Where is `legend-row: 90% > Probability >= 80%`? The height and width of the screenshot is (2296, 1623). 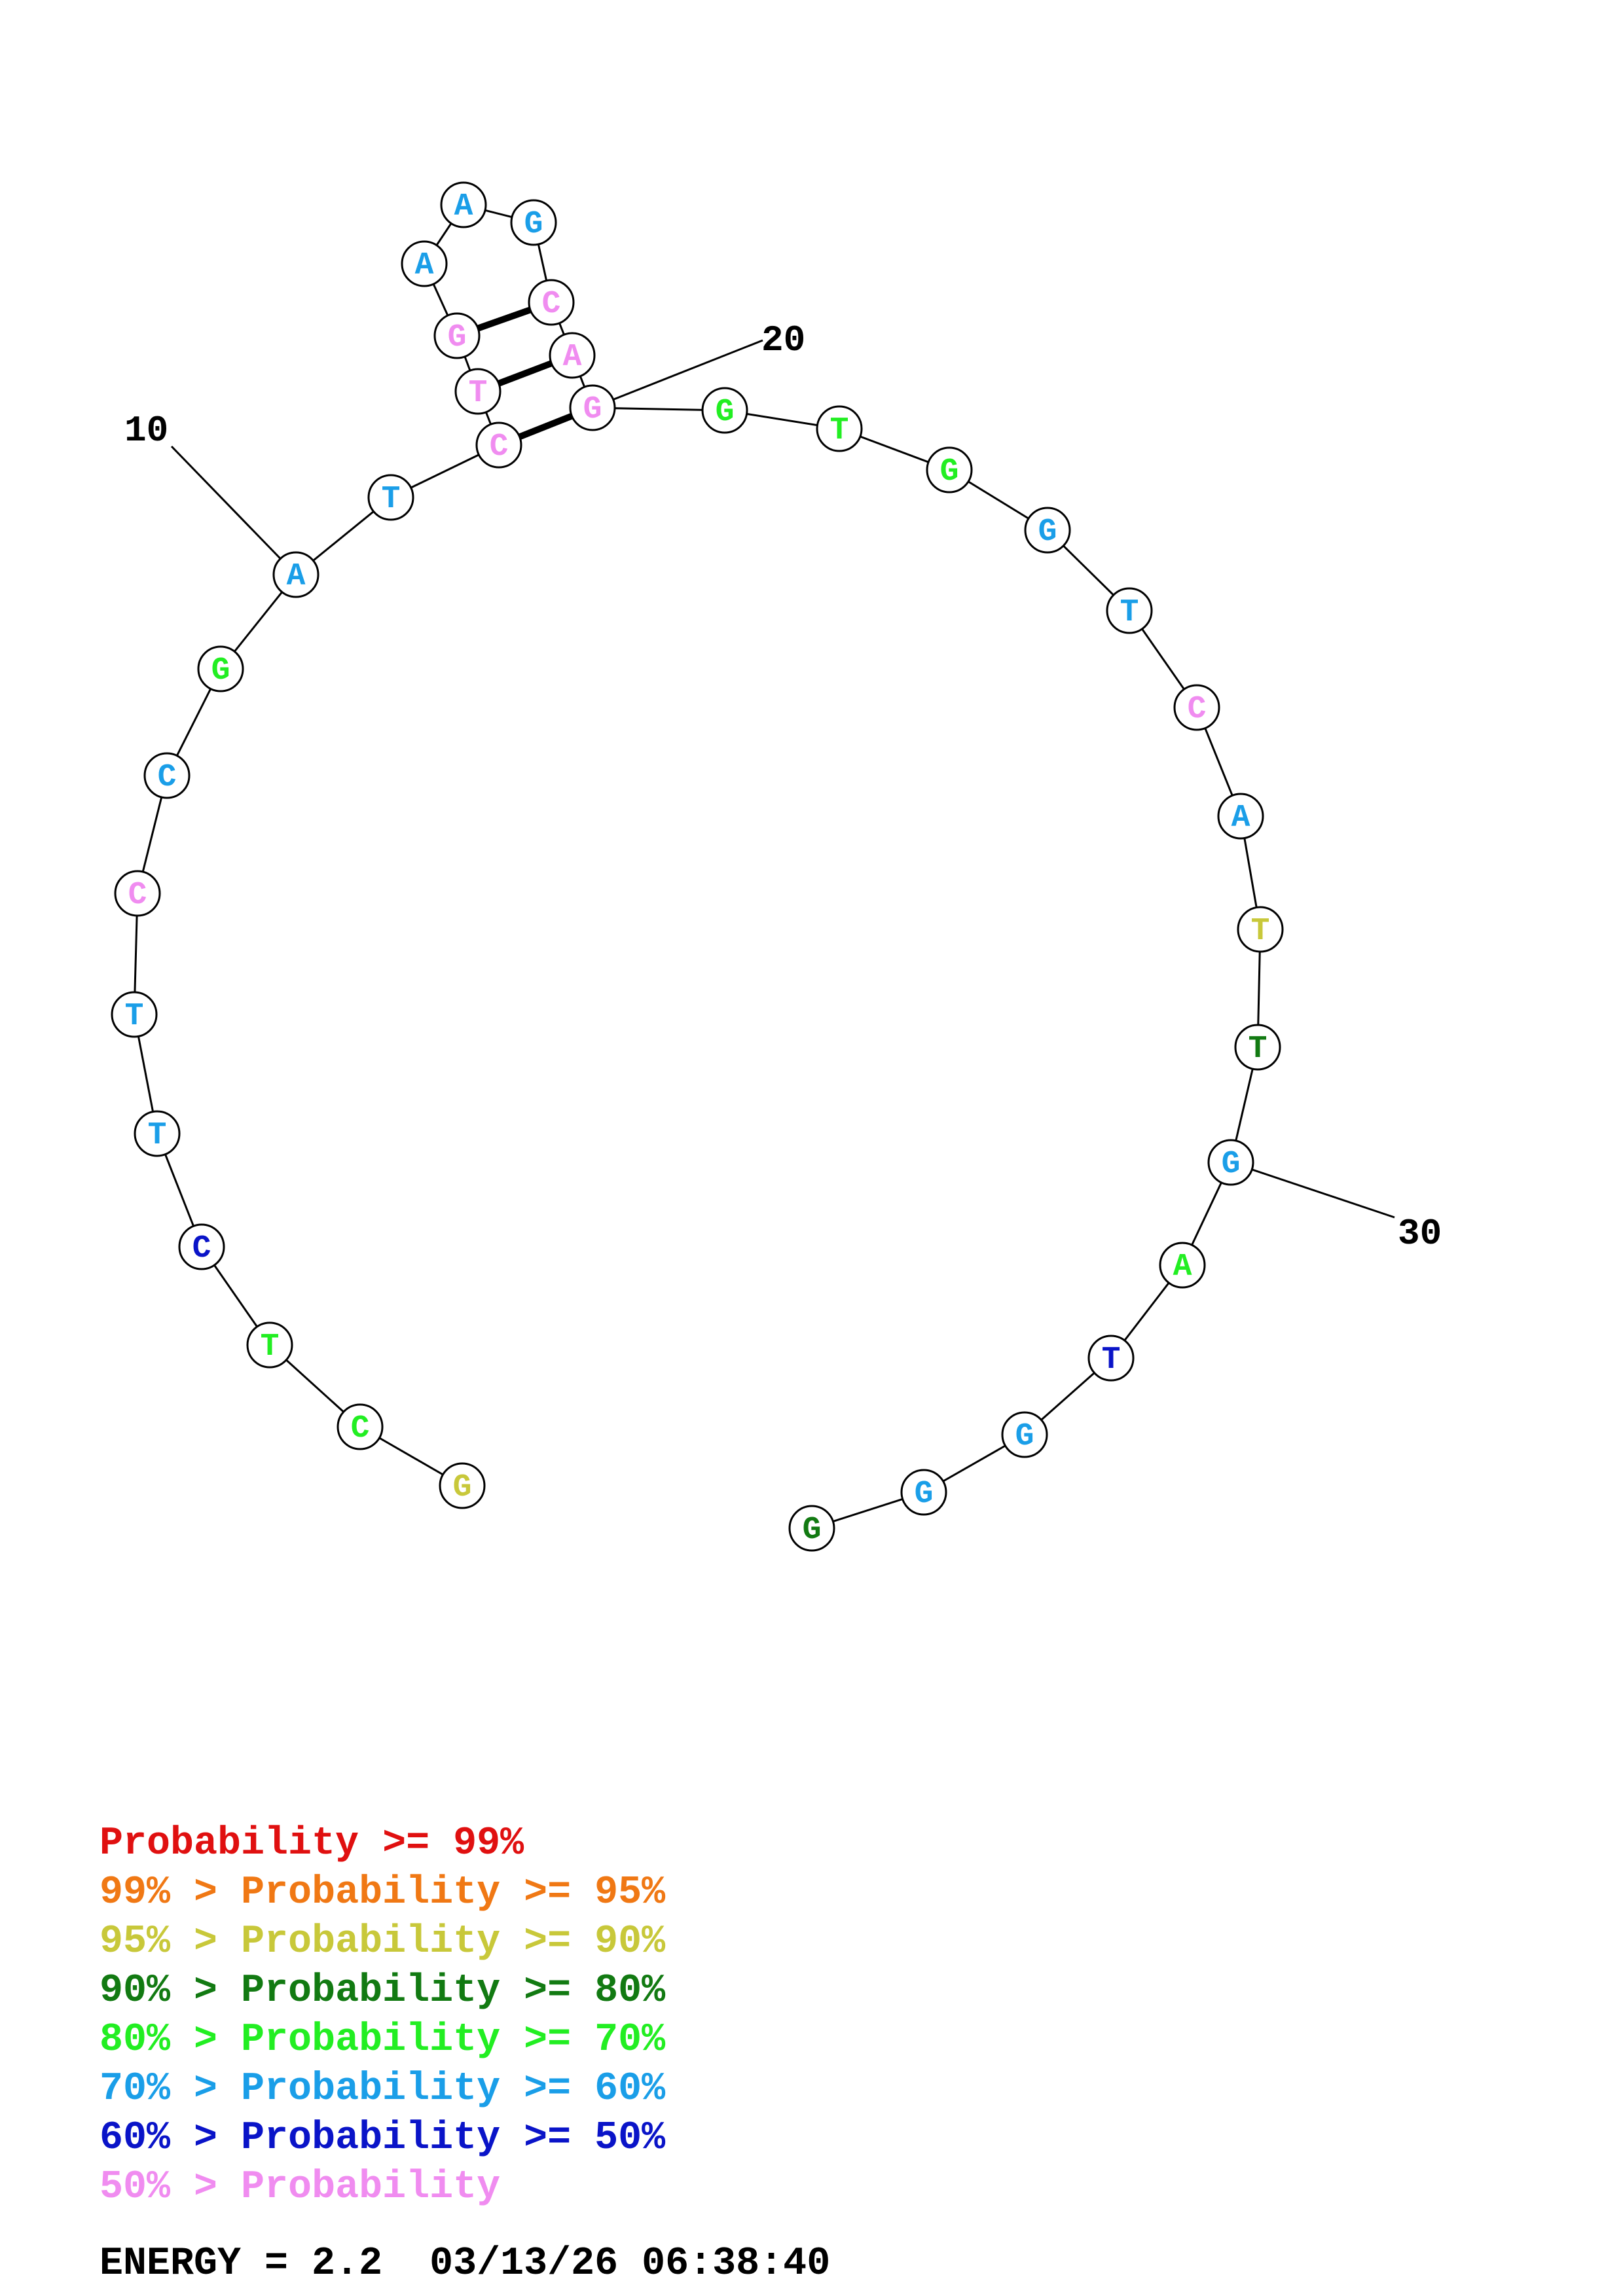
legend-row: 90% > Probability >= 80% is located at coordinates (382, 1991).